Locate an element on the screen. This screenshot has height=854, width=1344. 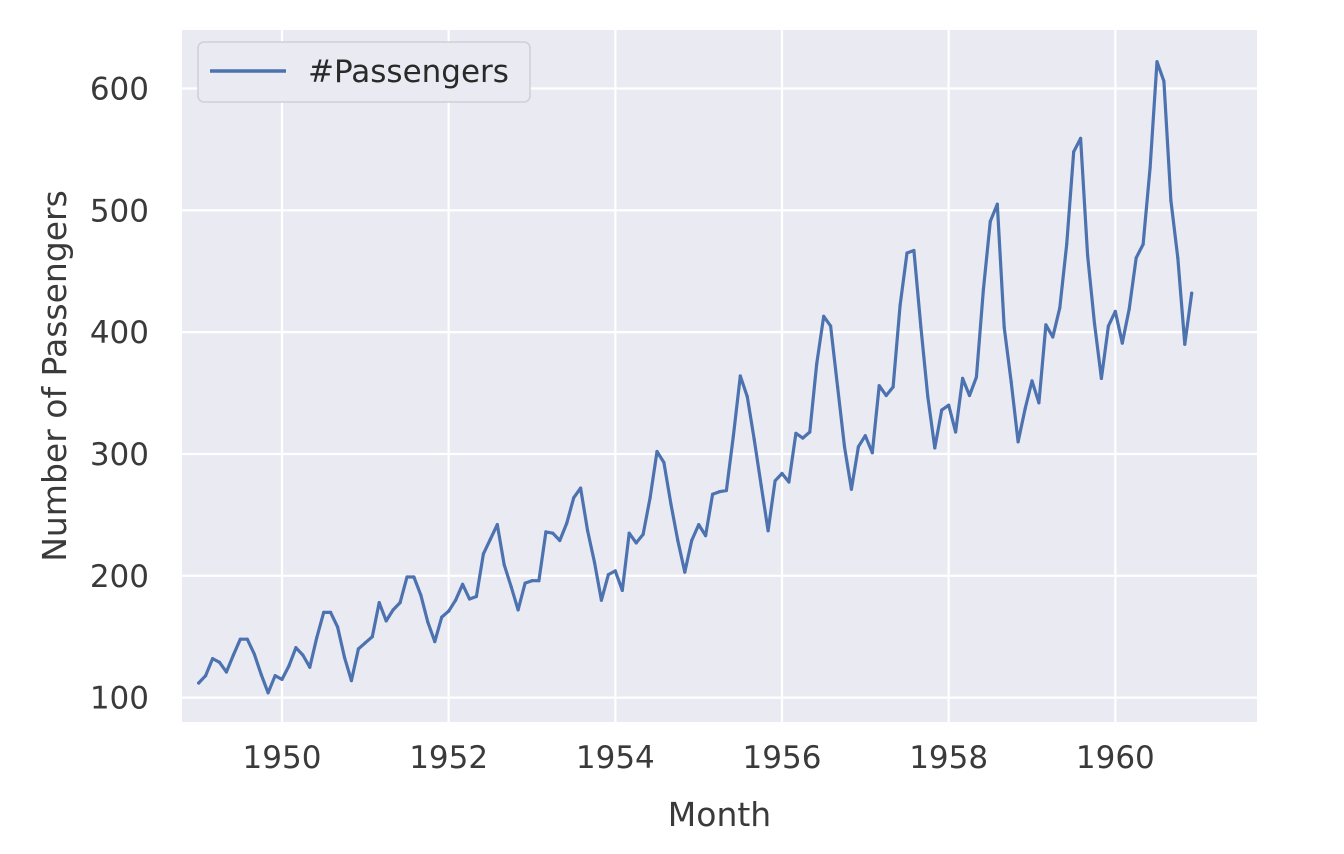
legend: #Passengers is located at coordinates (364, 72).